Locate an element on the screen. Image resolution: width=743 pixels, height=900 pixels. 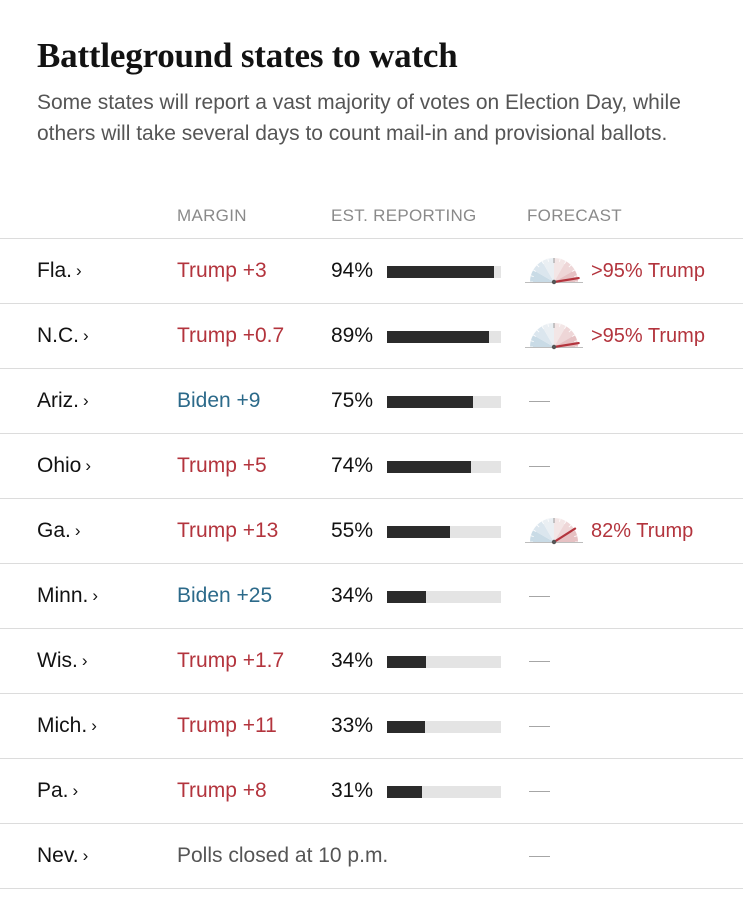
margin-value: Biden +9 is located at coordinates (219, 400).